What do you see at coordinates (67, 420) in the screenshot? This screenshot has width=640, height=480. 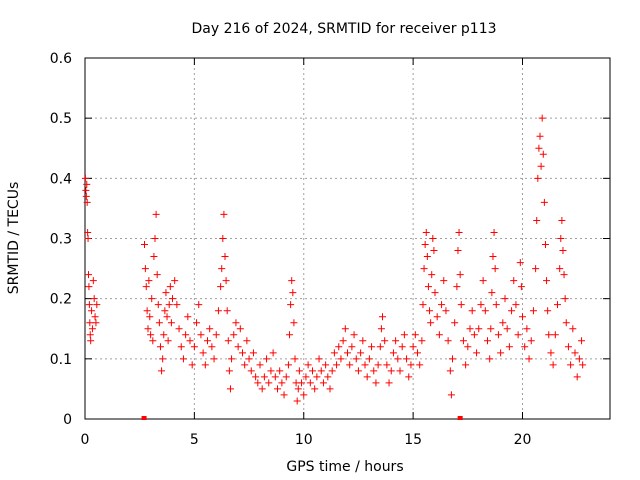 I see `y-tick-label: 0` at bounding box center [67, 420].